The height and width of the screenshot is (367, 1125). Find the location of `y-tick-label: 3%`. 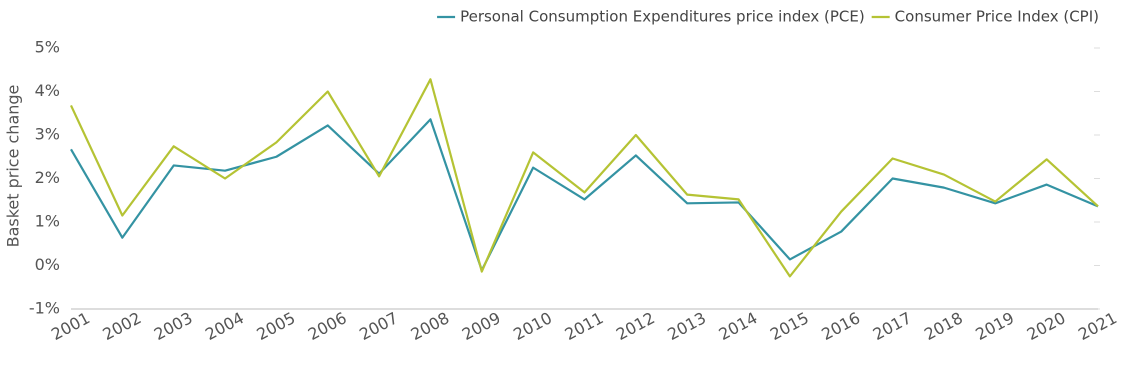

y-tick-label: 3% is located at coordinates (47, 134).